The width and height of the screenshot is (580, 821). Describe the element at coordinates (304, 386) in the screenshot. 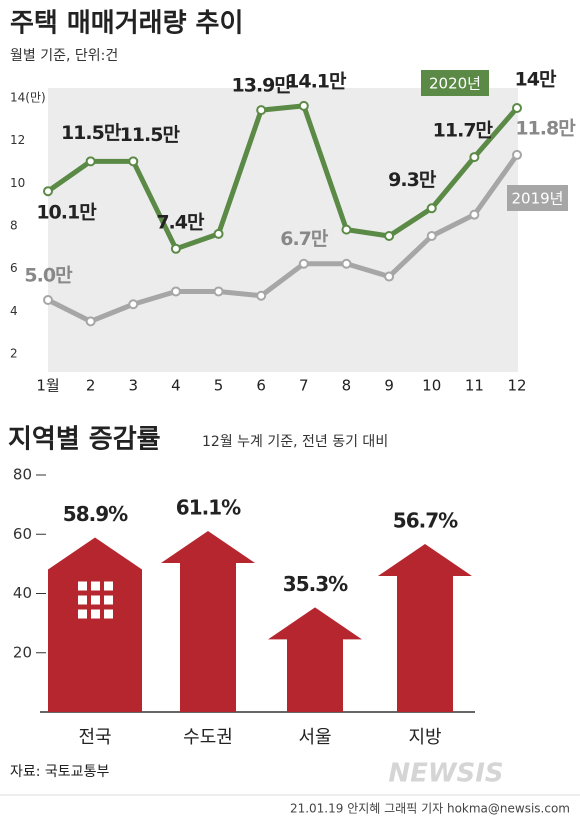

I see `x-tick-label: 7` at that location.